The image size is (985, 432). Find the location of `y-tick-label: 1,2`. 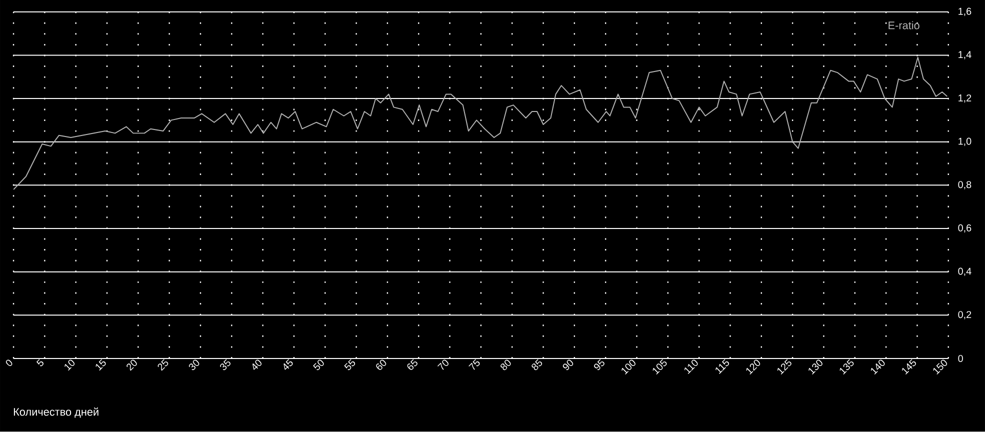

y-tick-label: 1,2 is located at coordinates (965, 98).